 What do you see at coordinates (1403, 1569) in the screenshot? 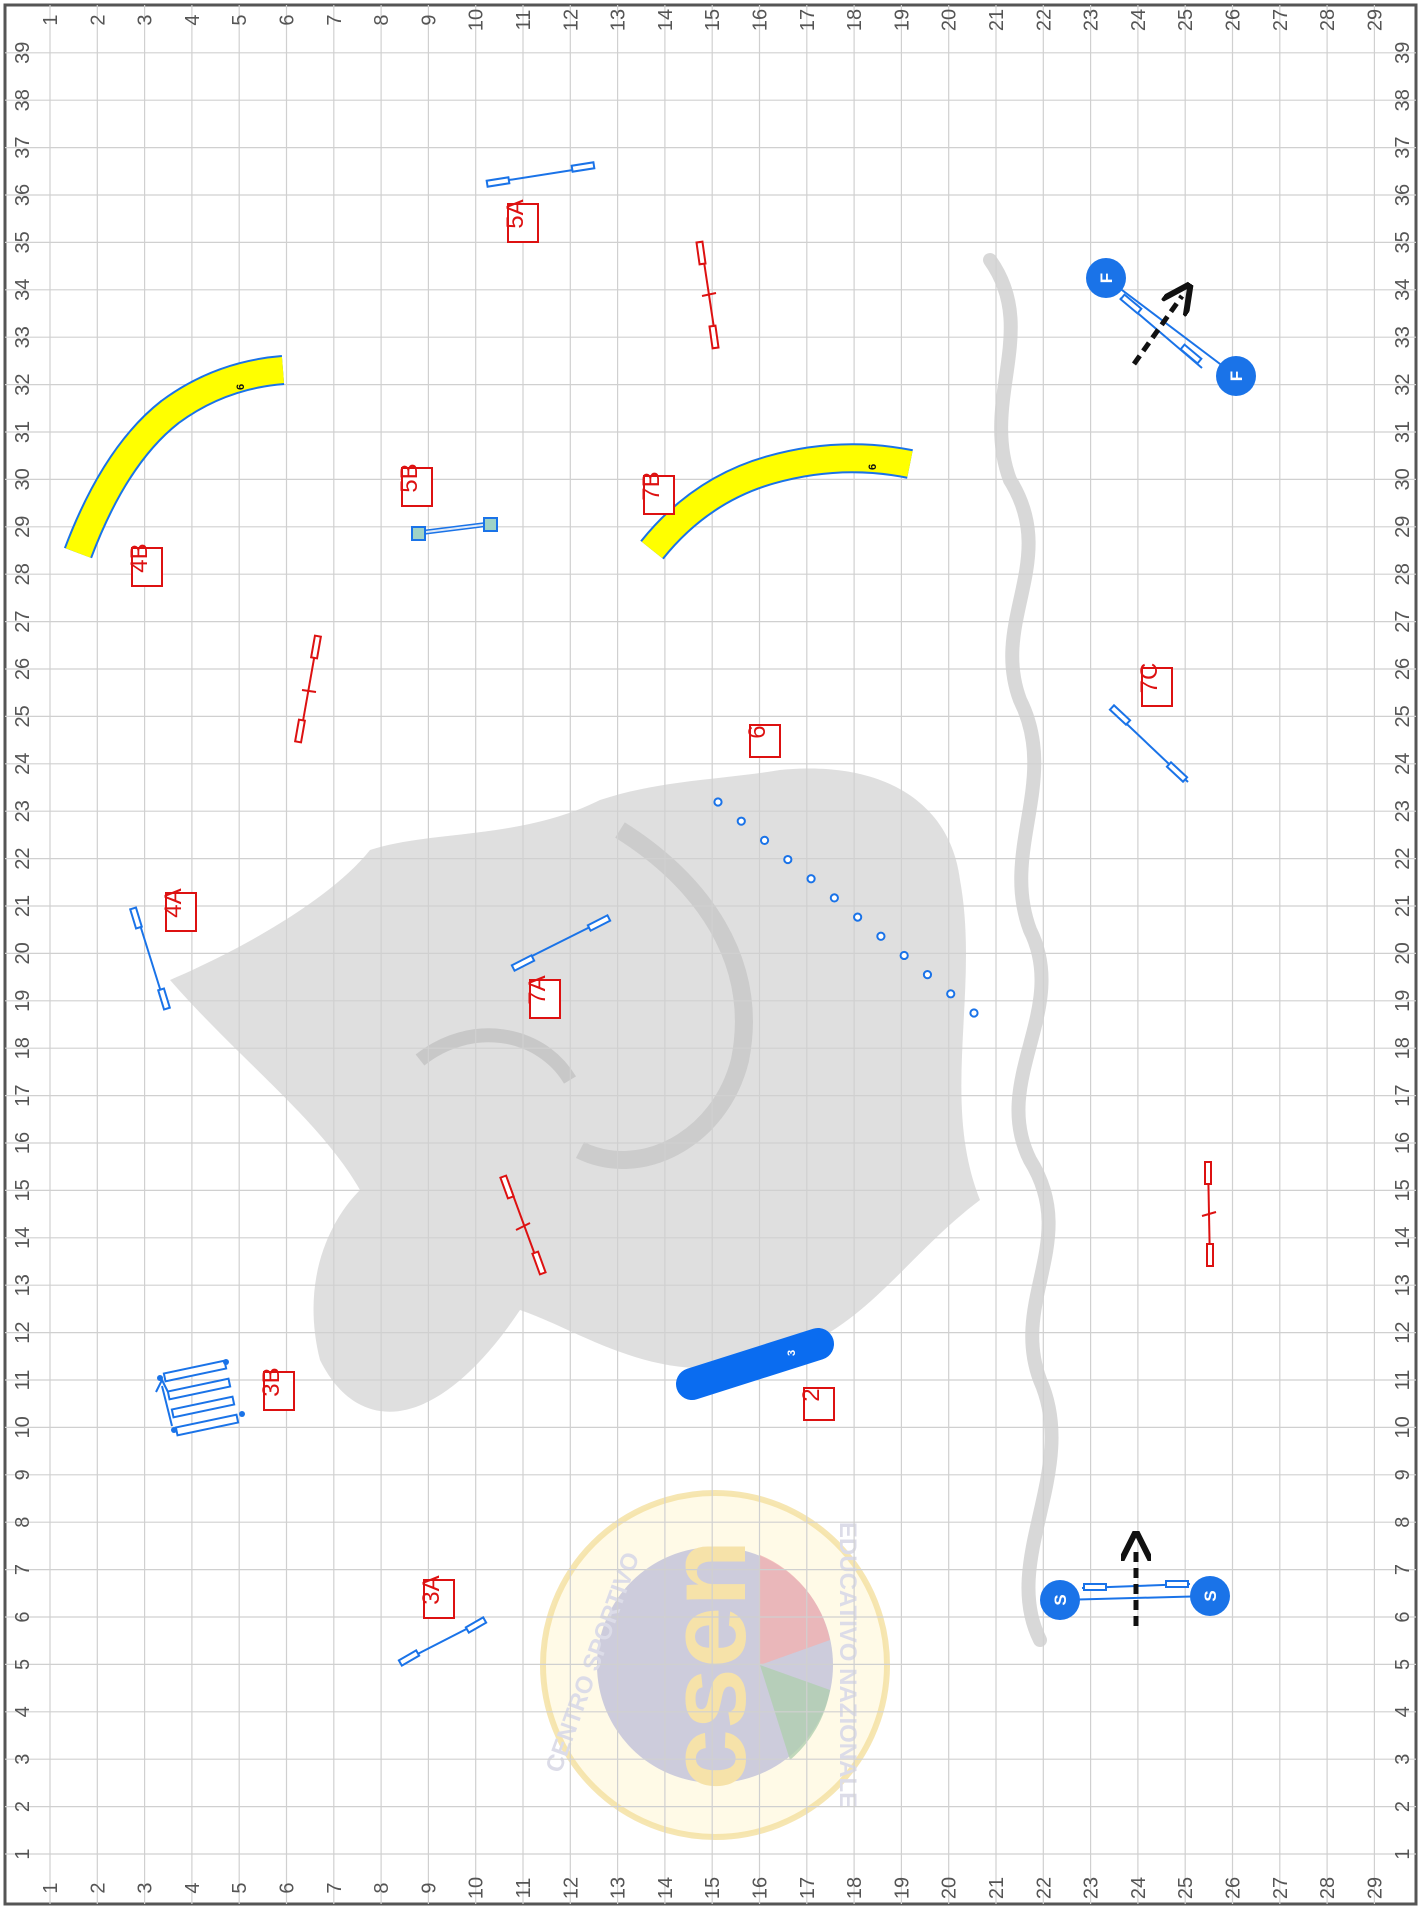
I see `y-tick-label: 7` at bounding box center [1403, 1569].